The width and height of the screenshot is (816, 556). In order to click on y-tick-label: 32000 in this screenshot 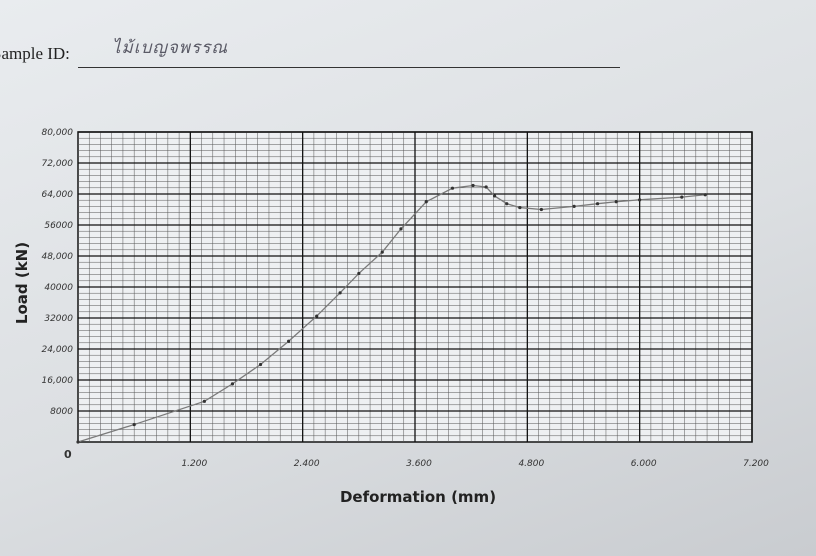, I will do `click(58, 319)`.